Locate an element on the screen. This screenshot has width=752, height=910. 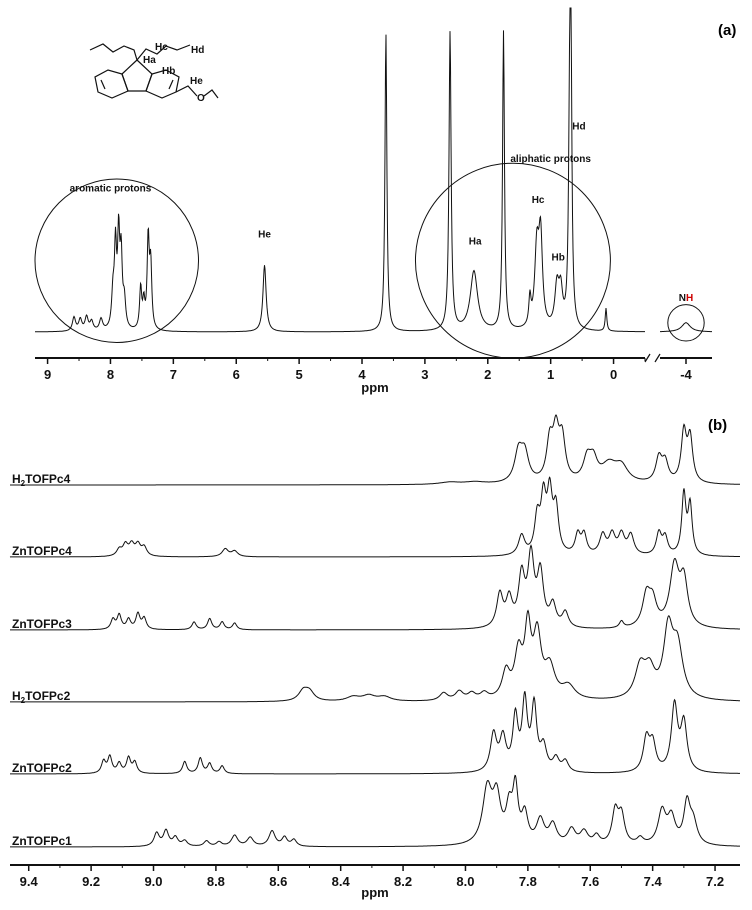
series-label-ZnTOFPc1: ZnTOFPc1 is located at coordinates (42, 841).